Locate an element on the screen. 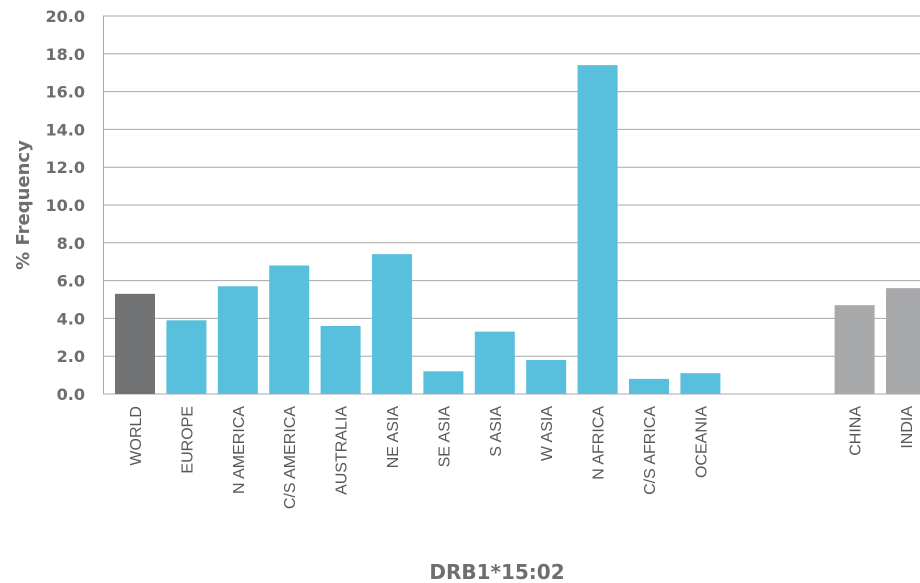 This screenshot has width=920, height=583. x-tick-label: C/S AMERICA is located at coordinates (290, 457).